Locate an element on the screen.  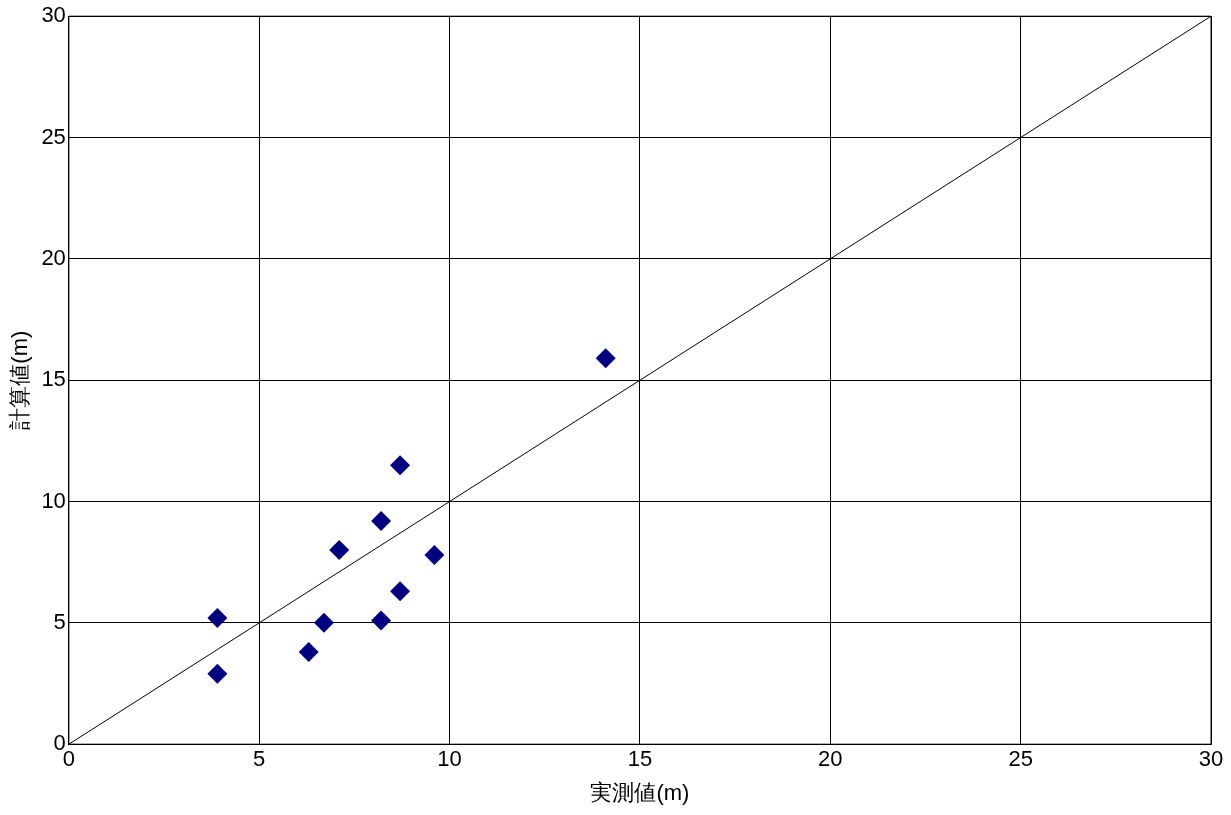
x-tick-label: 10 is located at coordinates (449, 759).